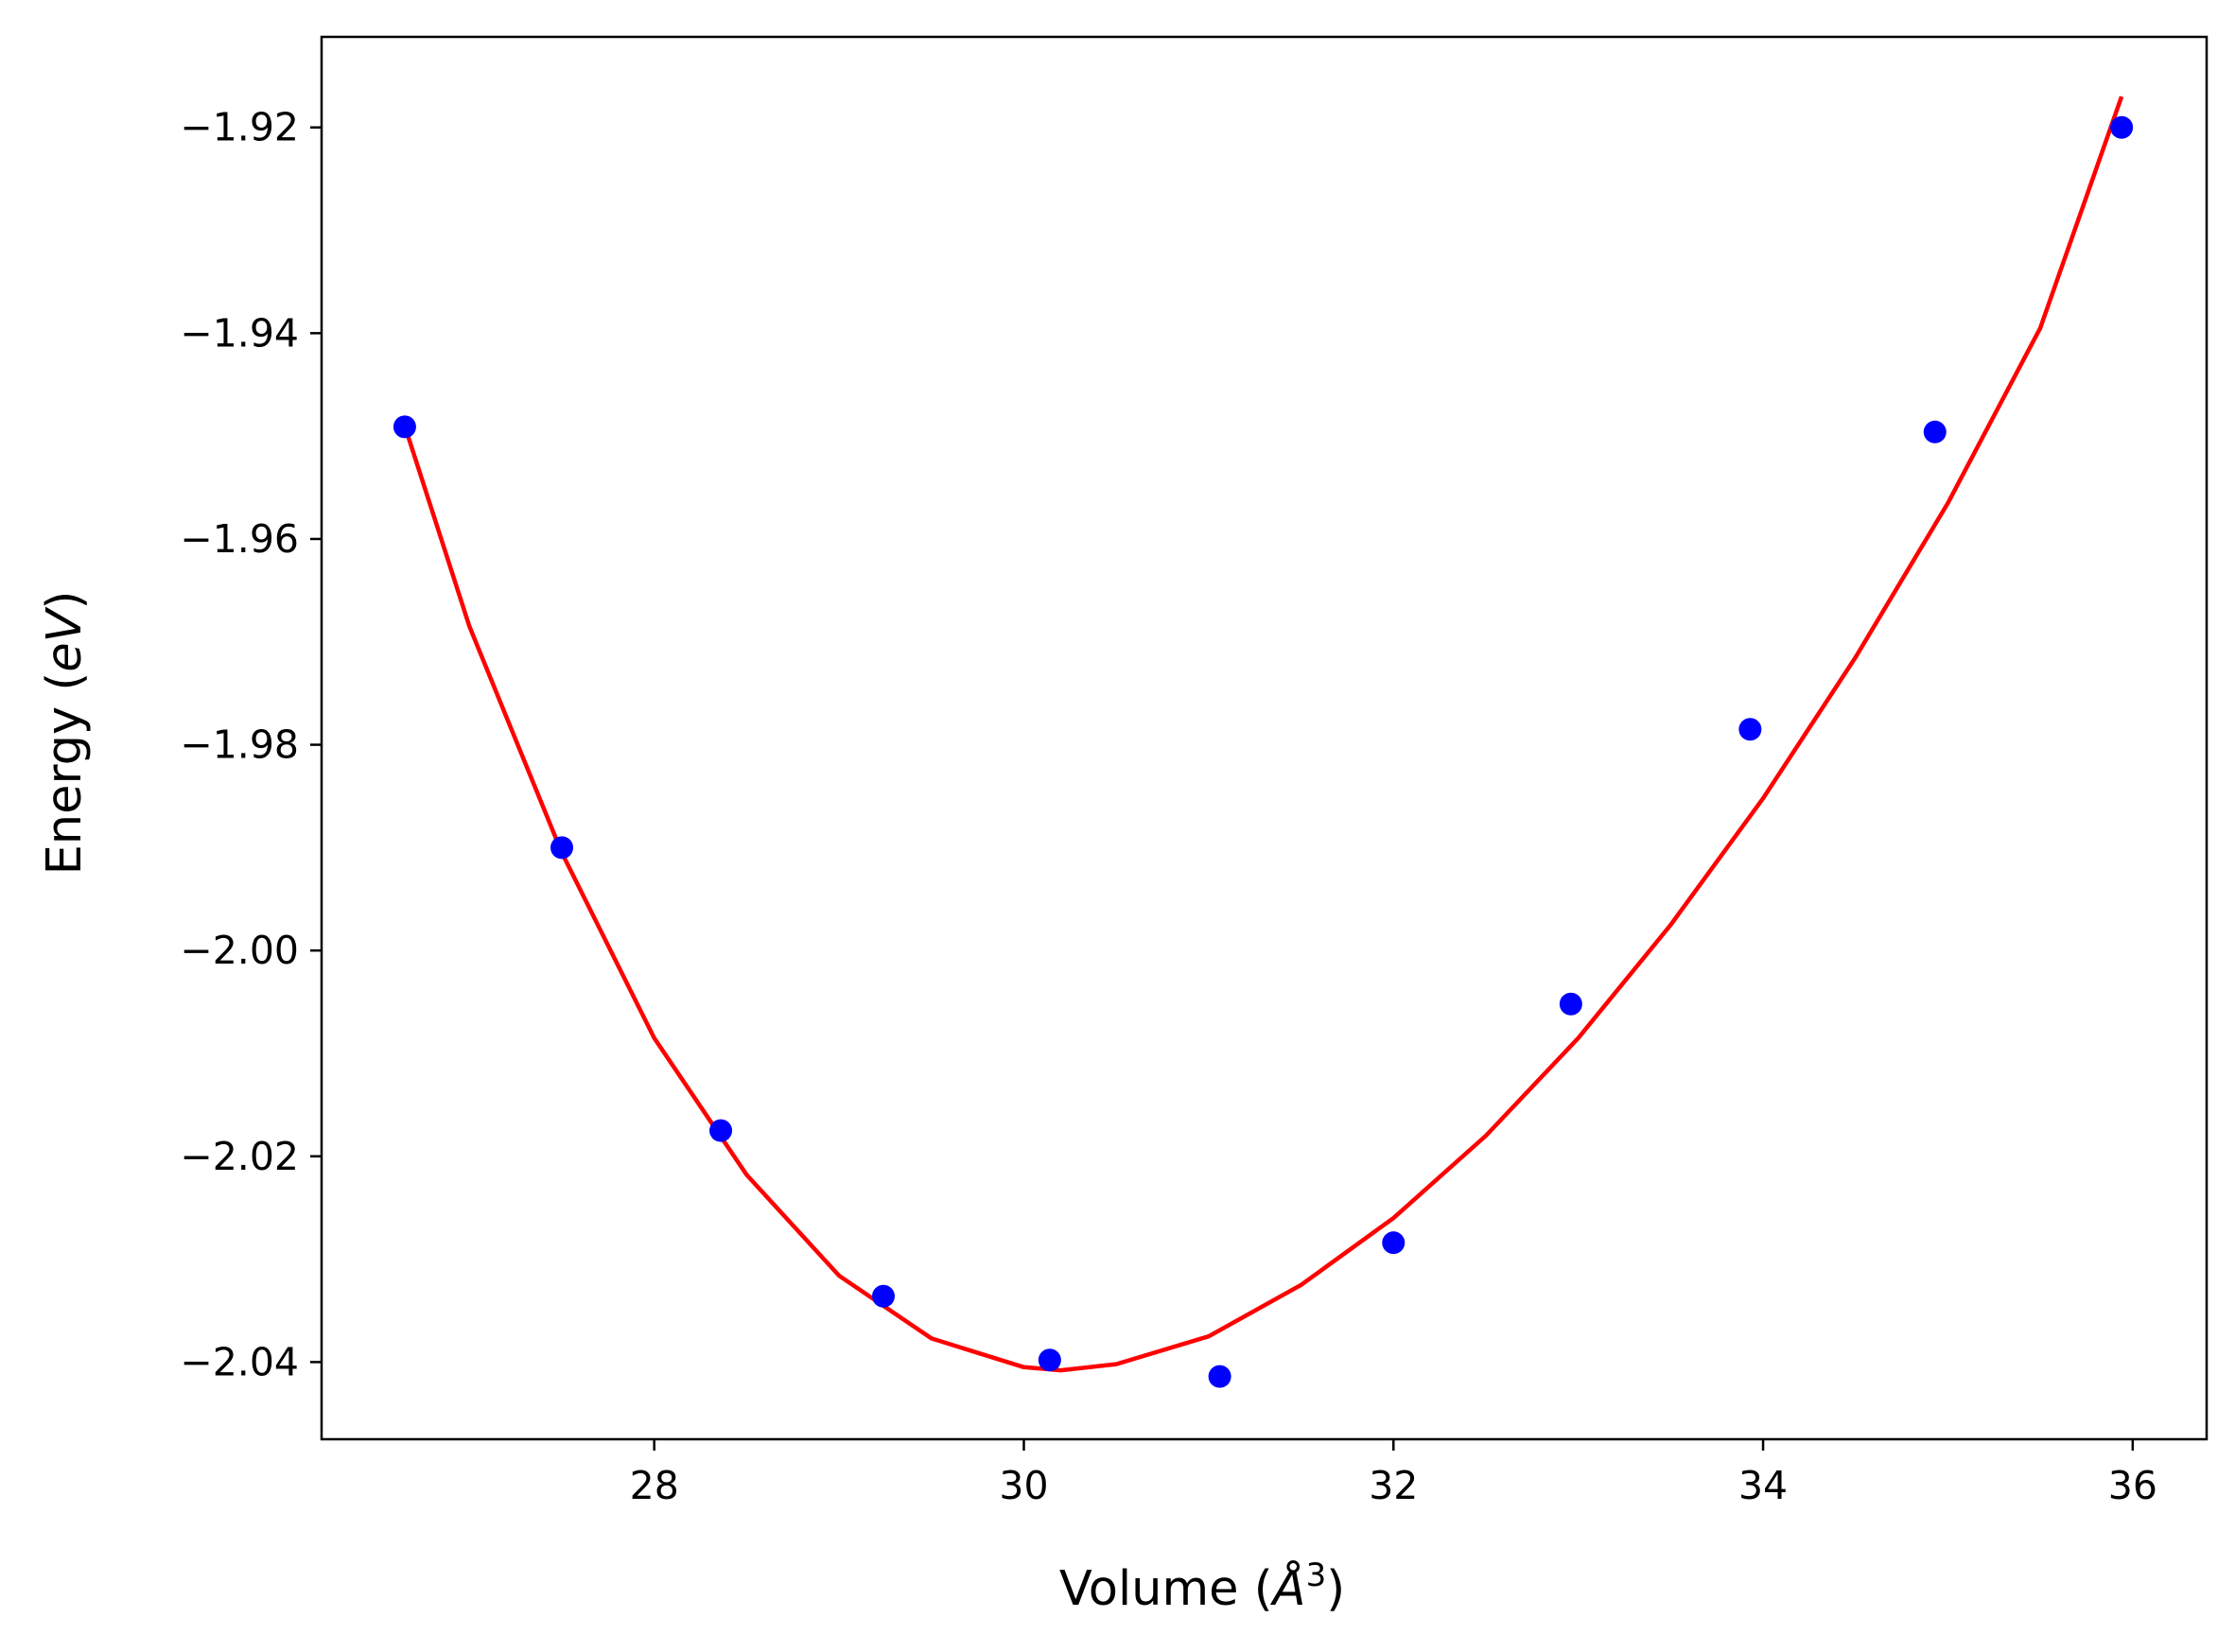 The width and height of the screenshot is (2235, 1652). What do you see at coordinates (1763, 1486) in the screenshot?
I see `x-tick-label: 34` at bounding box center [1763, 1486].